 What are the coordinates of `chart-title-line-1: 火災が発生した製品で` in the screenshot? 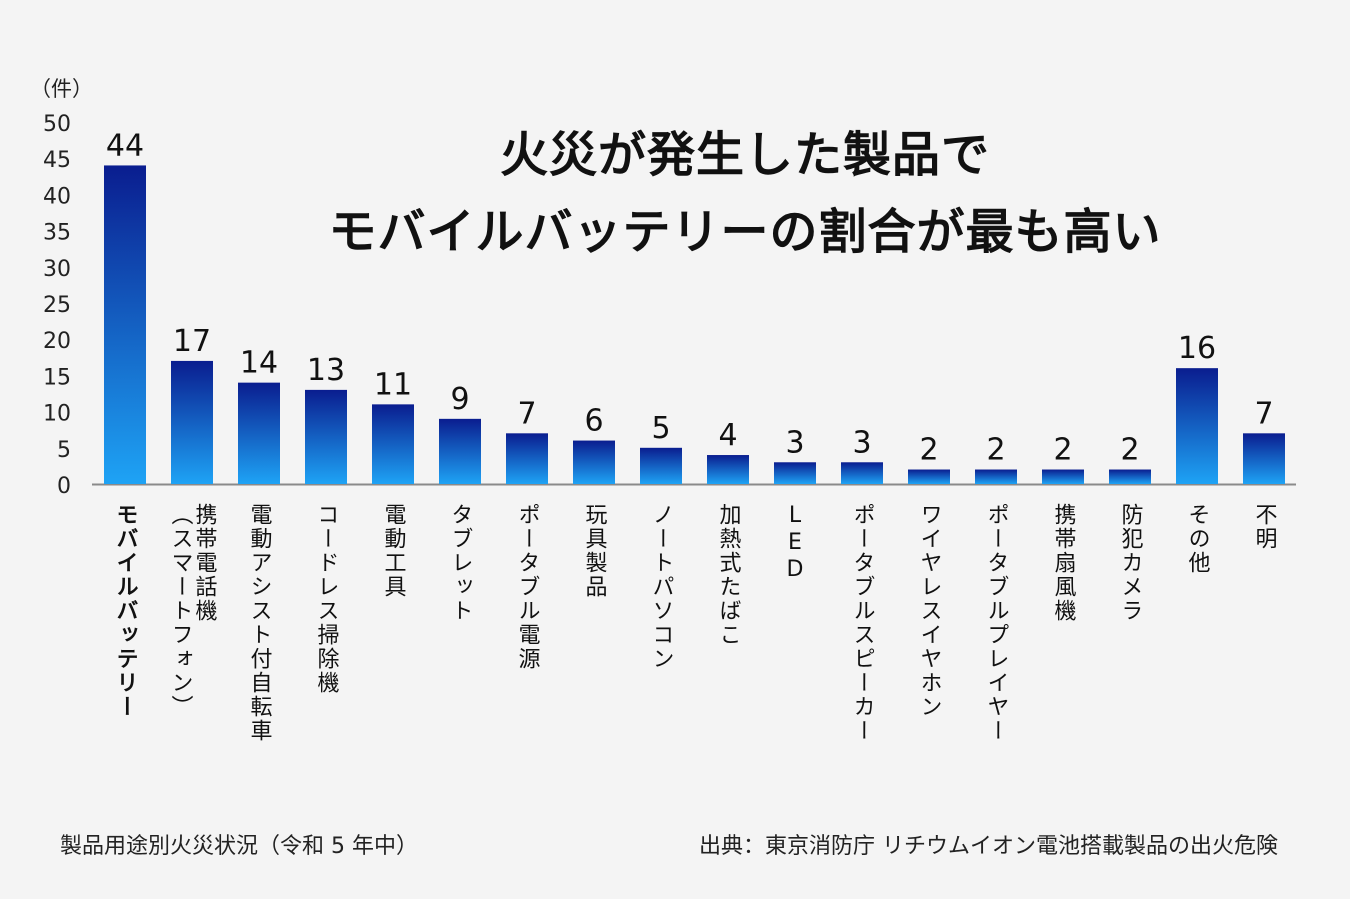 It's located at (744, 155).